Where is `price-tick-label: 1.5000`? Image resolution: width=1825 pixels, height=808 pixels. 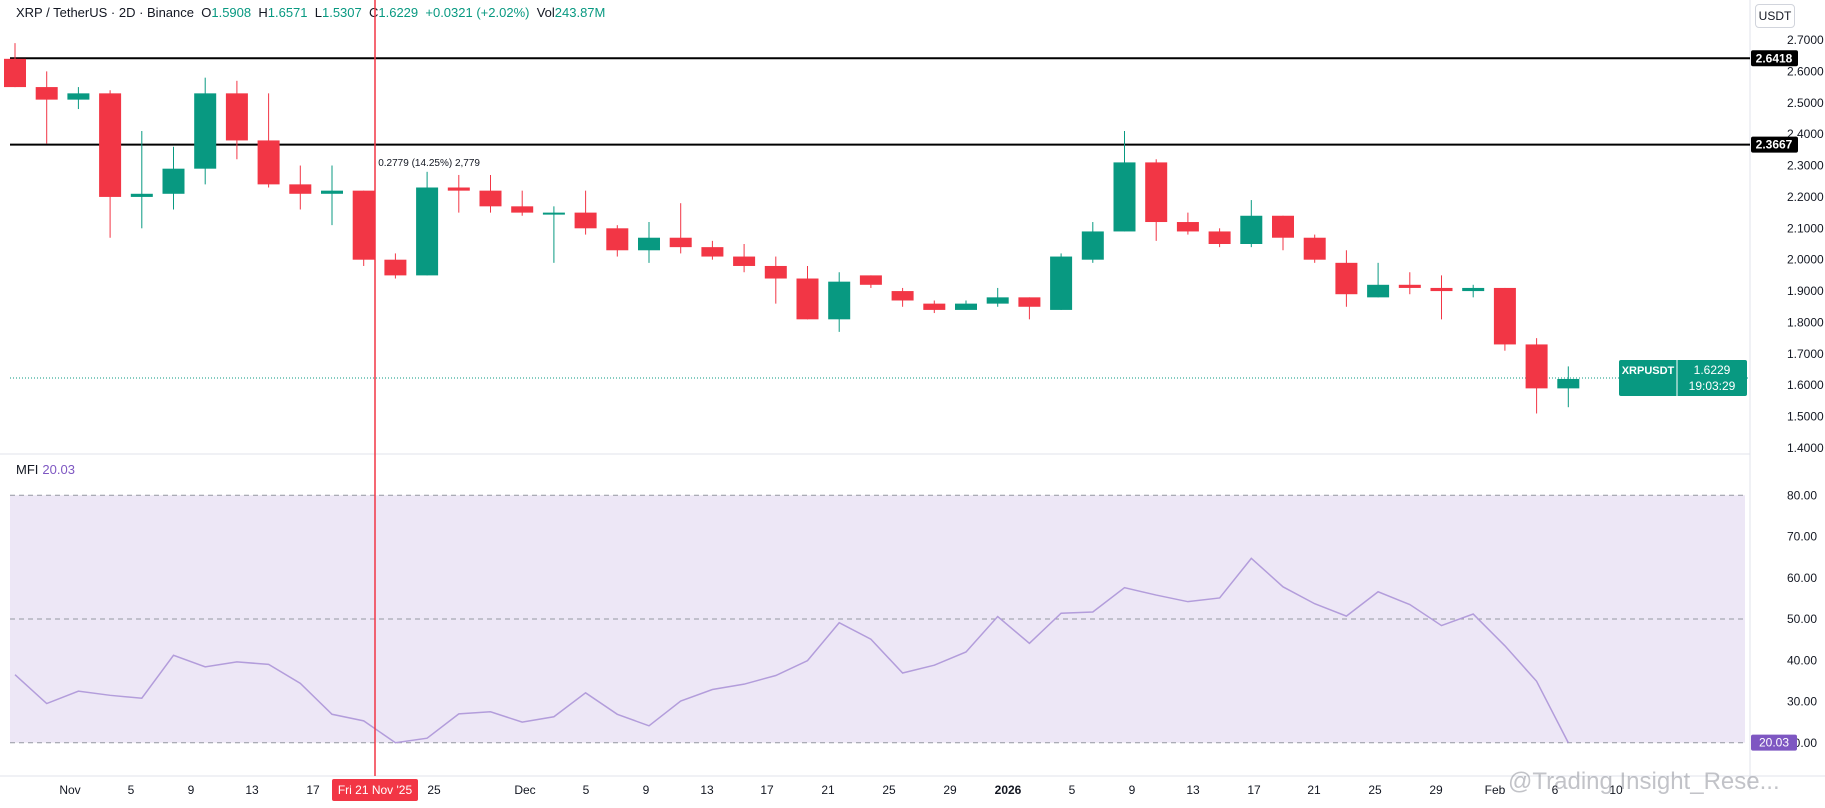
price-tick-label: 1.5000 is located at coordinates (1805, 417).